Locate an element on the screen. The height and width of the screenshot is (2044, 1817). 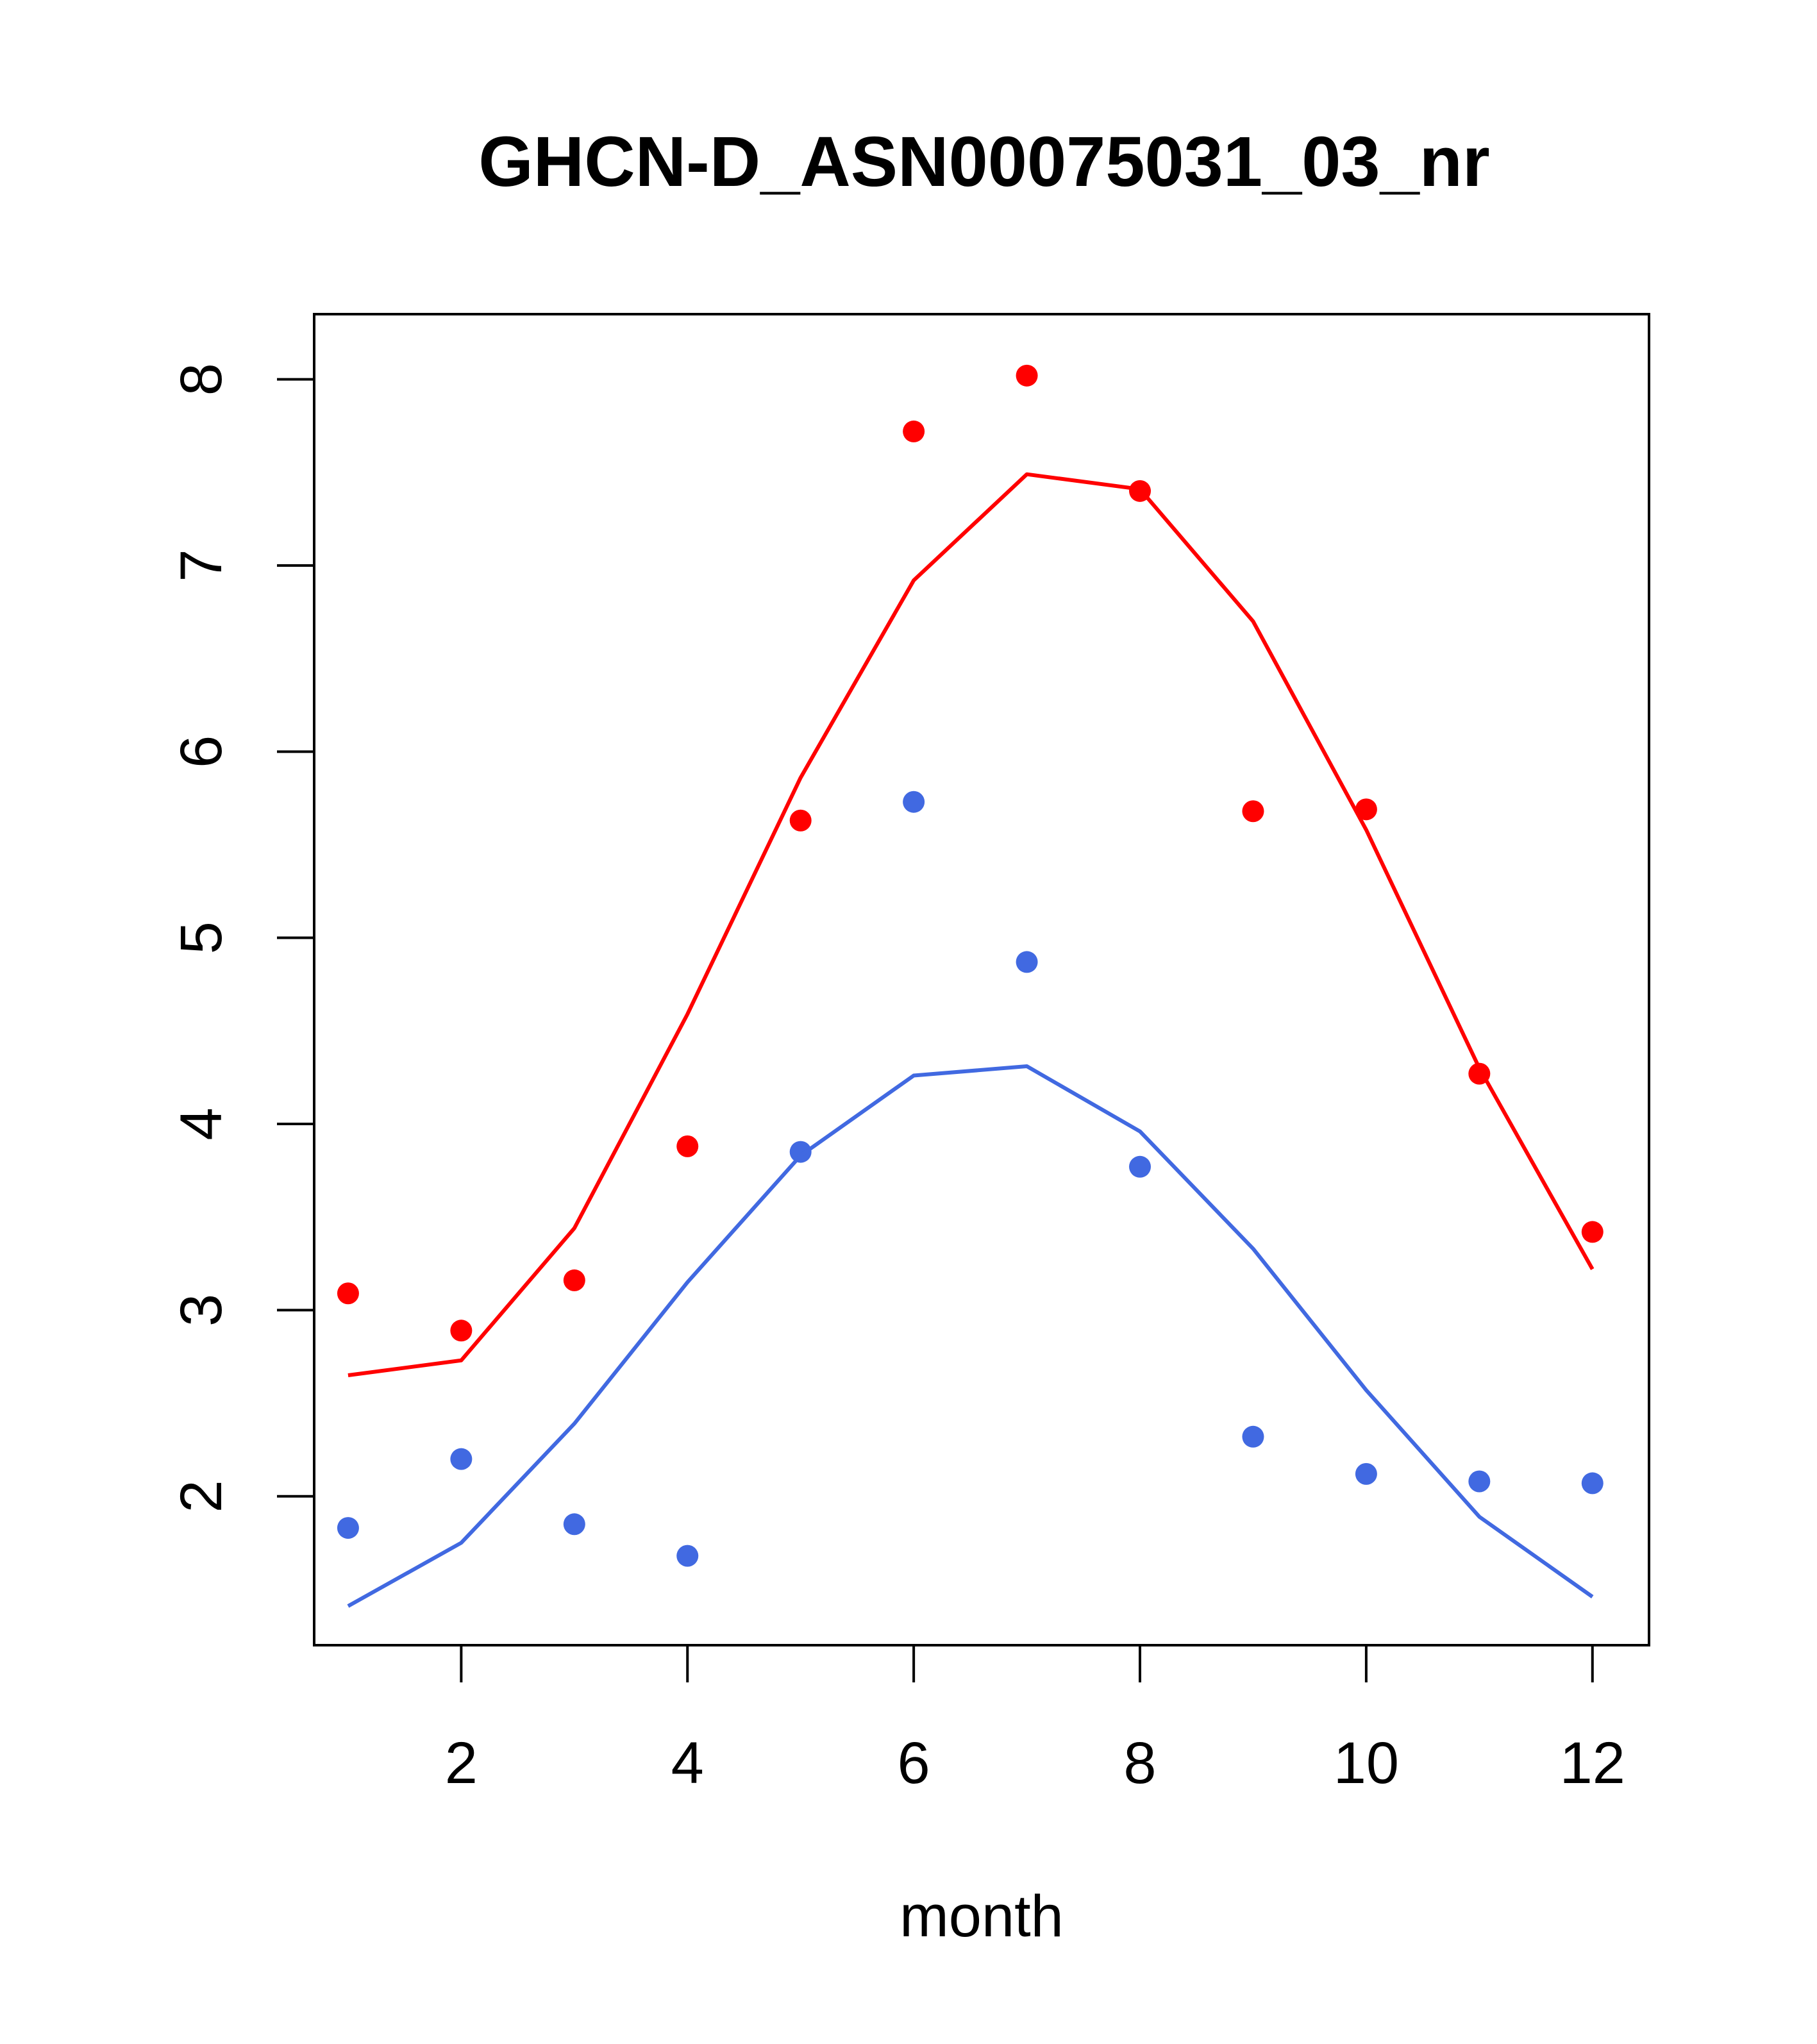
y-axis: 2 3 4 5 6 7 8 is located at coordinates (242, 938).